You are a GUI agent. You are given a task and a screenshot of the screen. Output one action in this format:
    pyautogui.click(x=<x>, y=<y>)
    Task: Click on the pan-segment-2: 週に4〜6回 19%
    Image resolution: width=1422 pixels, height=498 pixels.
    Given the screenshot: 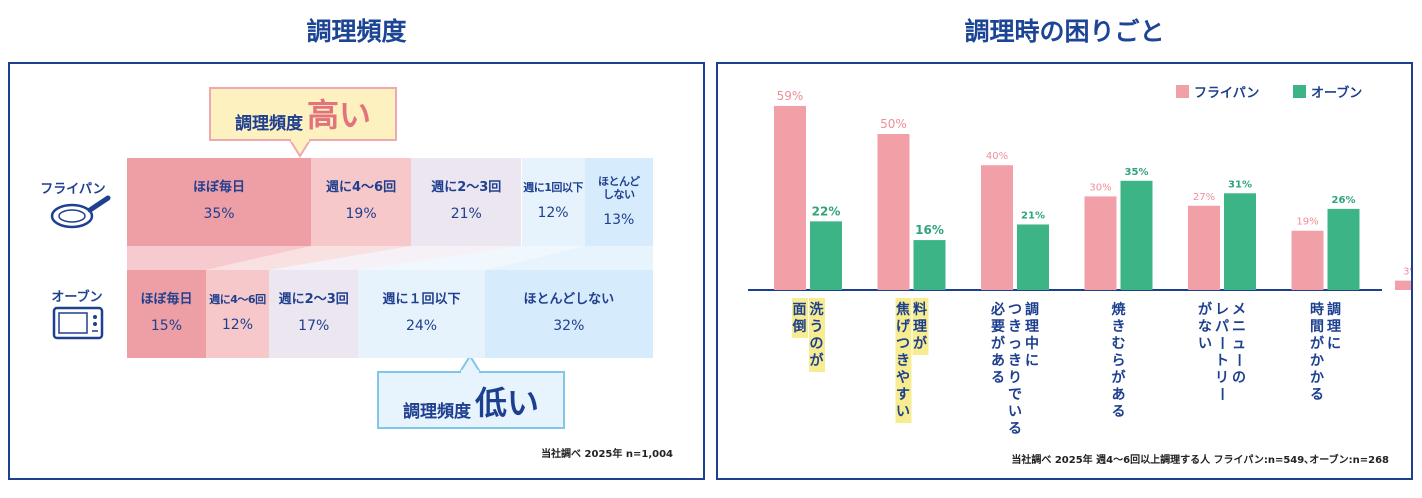 What is the action you would take?
    pyautogui.click(x=361, y=202)
    